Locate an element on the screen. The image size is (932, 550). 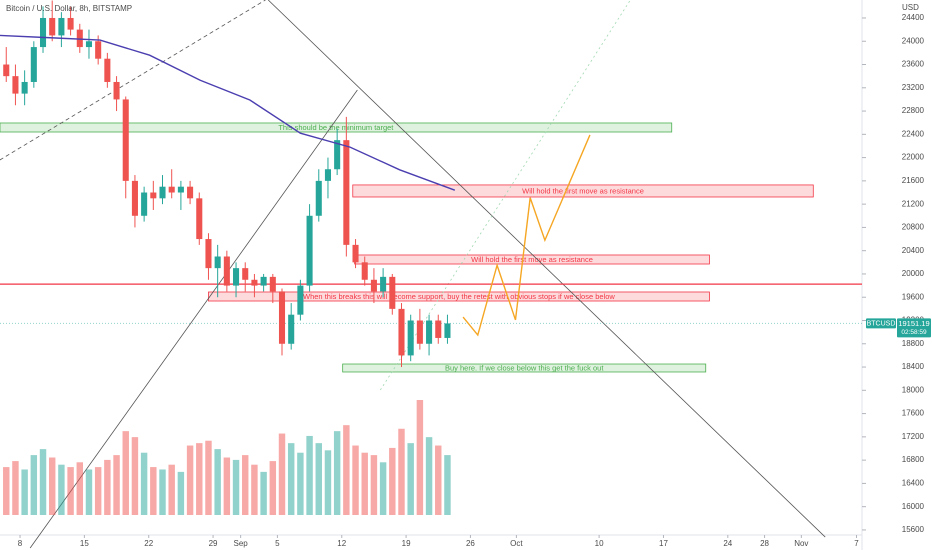
y-tick-label: 17200 is located at coordinates (913, 436).